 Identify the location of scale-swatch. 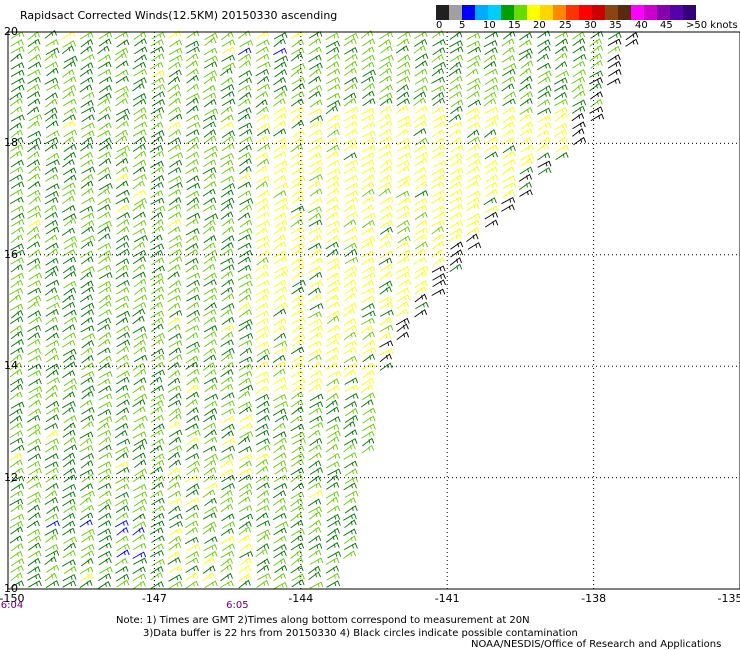
(559, 12).